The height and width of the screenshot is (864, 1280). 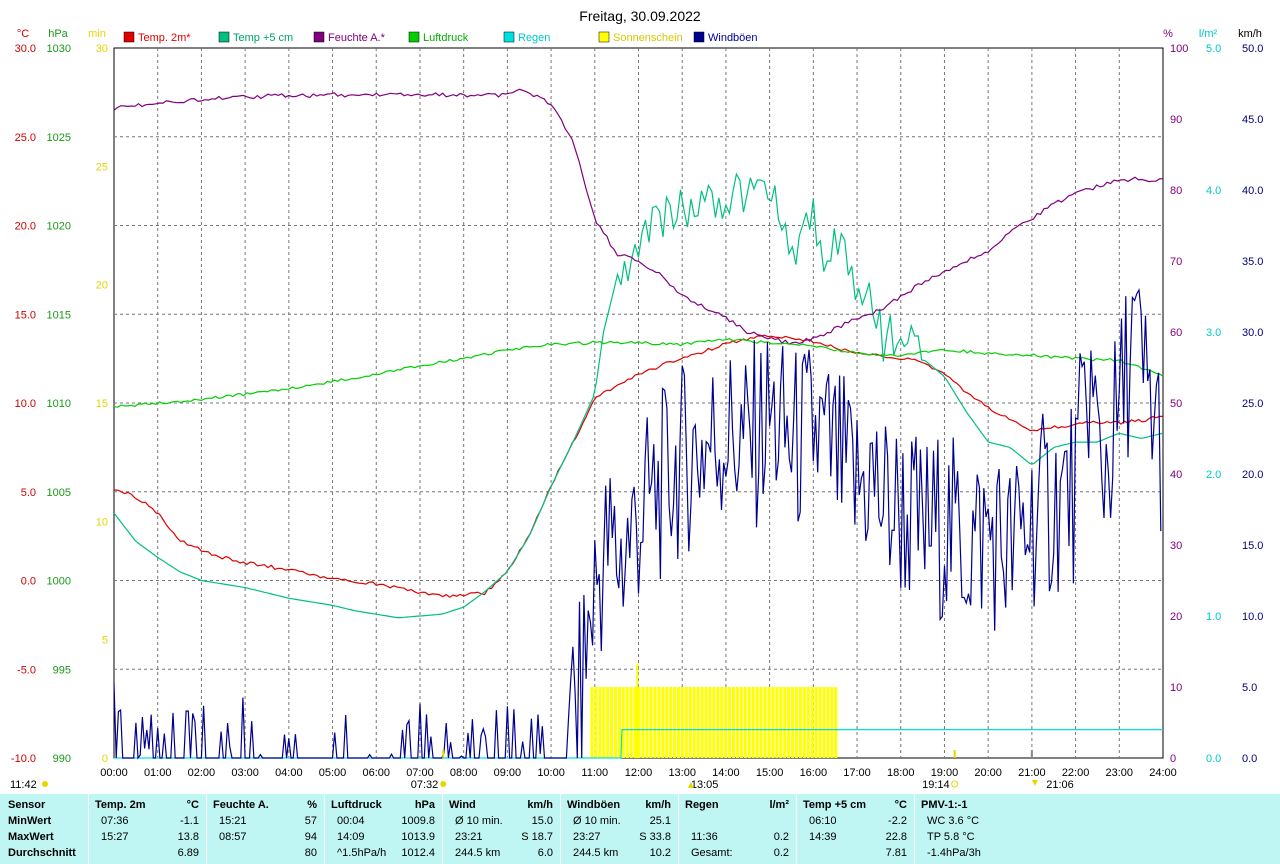 I want to click on table-cell: 15.0, so click(x=542, y=821).